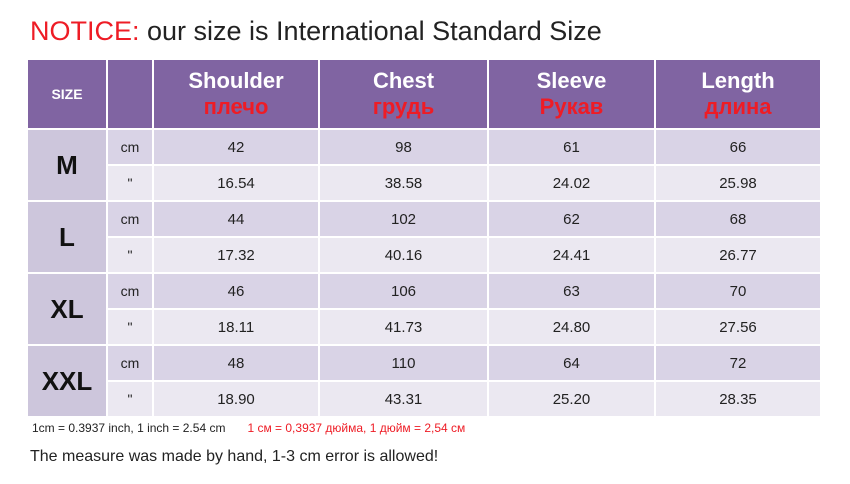 Image resolution: width=850 pixels, height=484 pixels. I want to click on table-row: M cm 42 98 61 66, so click(424, 165).